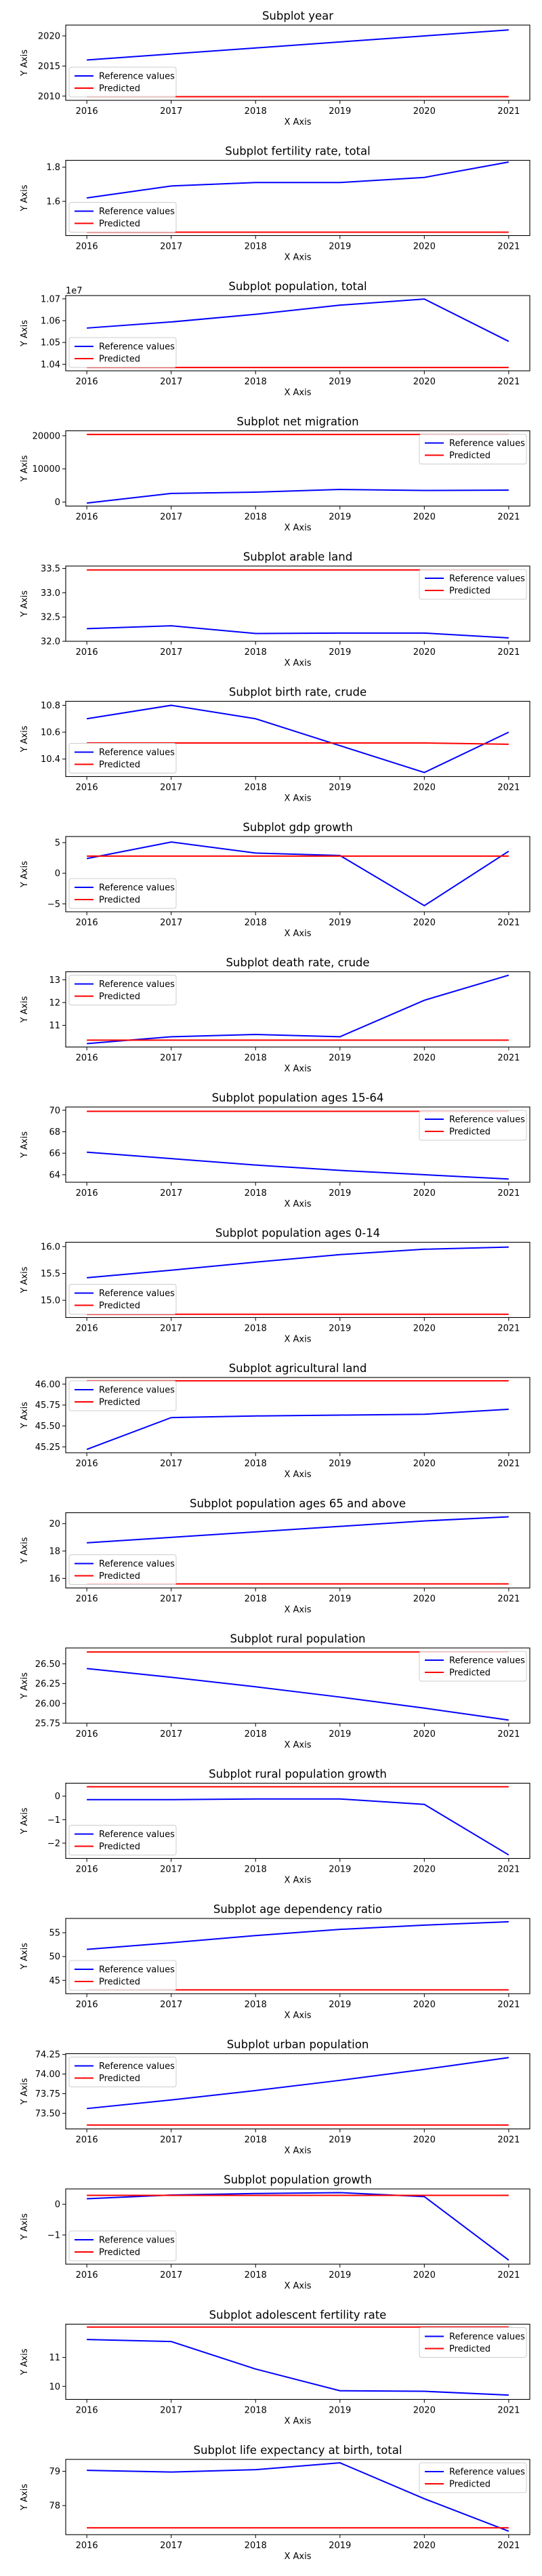  Describe the element at coordinates (47, 469) in the screenshot. I see `y-tick-label: 10000` at that location.